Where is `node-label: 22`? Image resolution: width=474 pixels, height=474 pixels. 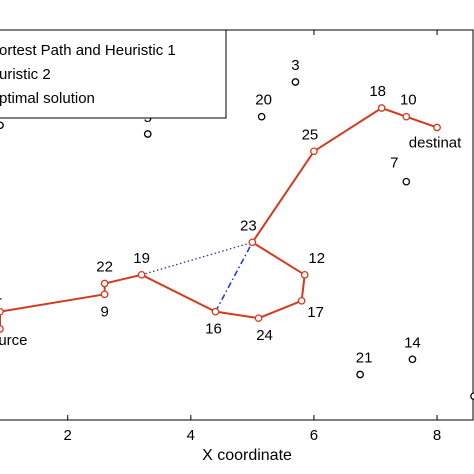
node-label: 22 is located at coordinates (104, 267).